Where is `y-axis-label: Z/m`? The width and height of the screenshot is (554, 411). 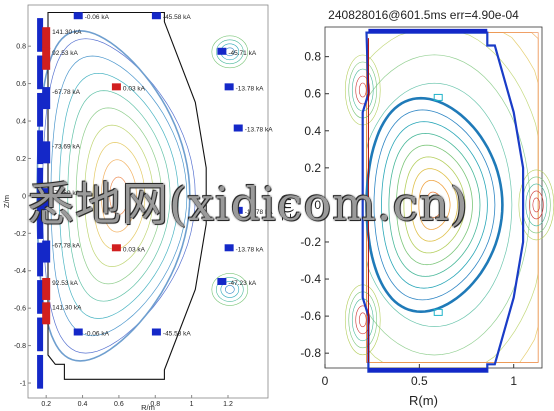
y-axis-label: Z/m is located at coordinates (6, 201).